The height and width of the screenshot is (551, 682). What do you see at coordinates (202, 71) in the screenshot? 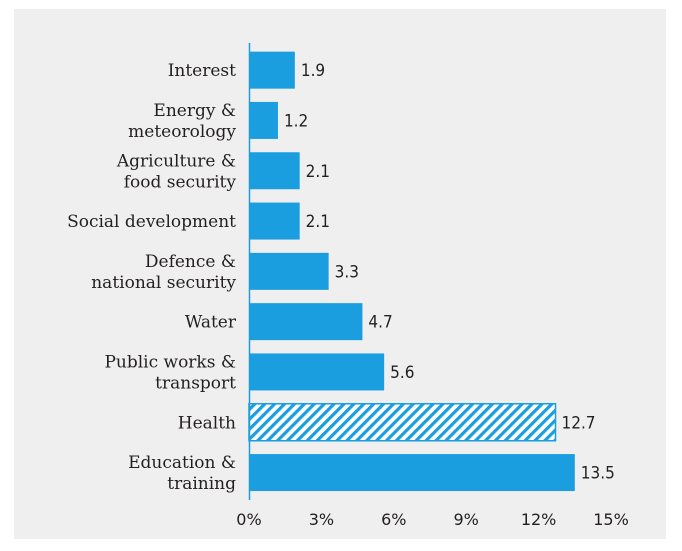
I see `category-label-0: Interest` at bounding box center [202, 71].